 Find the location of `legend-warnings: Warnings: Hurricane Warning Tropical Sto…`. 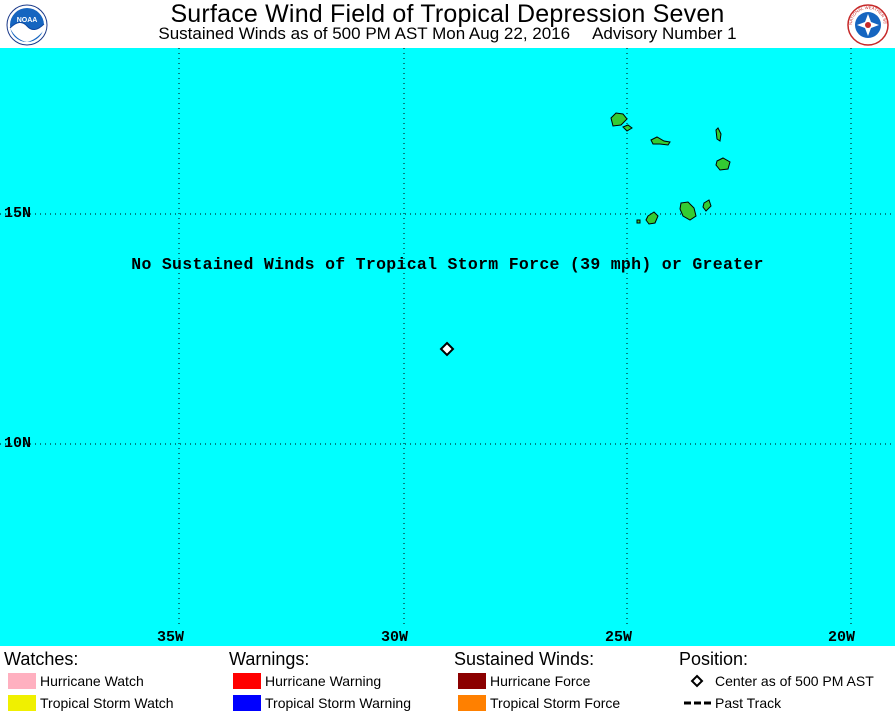

legend-warnings: Warnings: Hurricane Warning Tropical Sto… is located at coordinates (320, 681).